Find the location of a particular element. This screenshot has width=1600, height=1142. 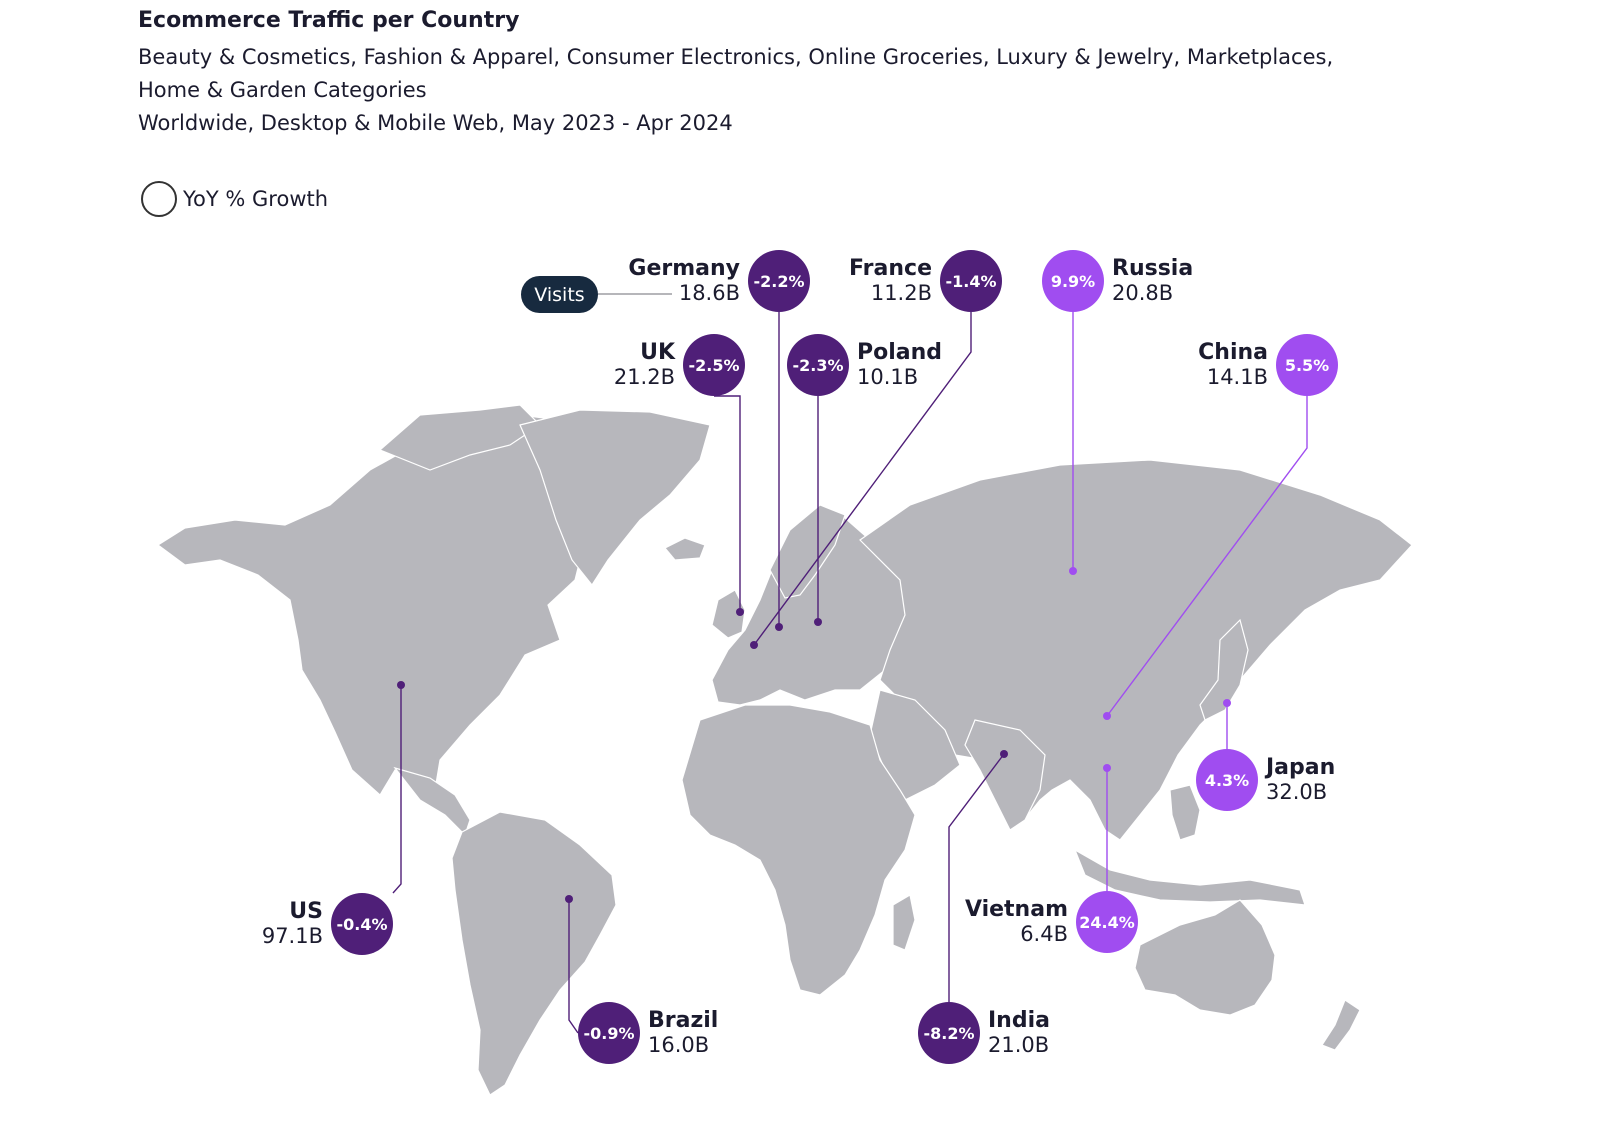

africa-shape is located at coordinates (798, 850).